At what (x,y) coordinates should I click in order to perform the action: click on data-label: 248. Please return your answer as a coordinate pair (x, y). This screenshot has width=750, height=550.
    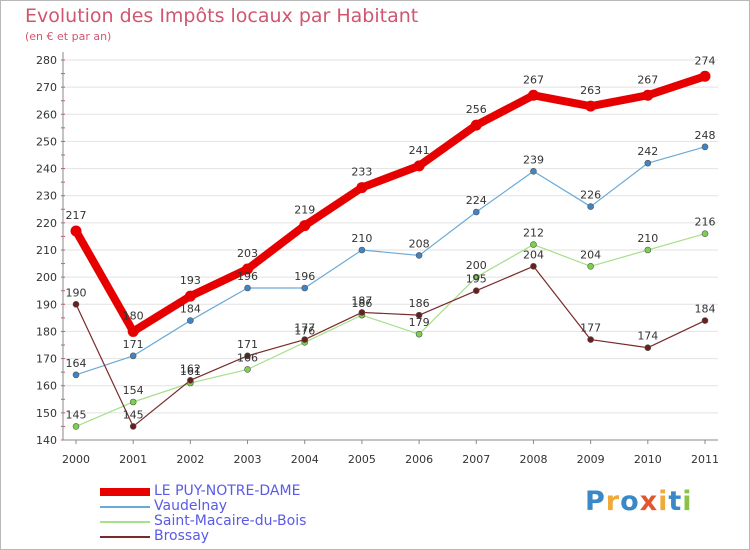
    Looking at the image, I should click on (705, 135).